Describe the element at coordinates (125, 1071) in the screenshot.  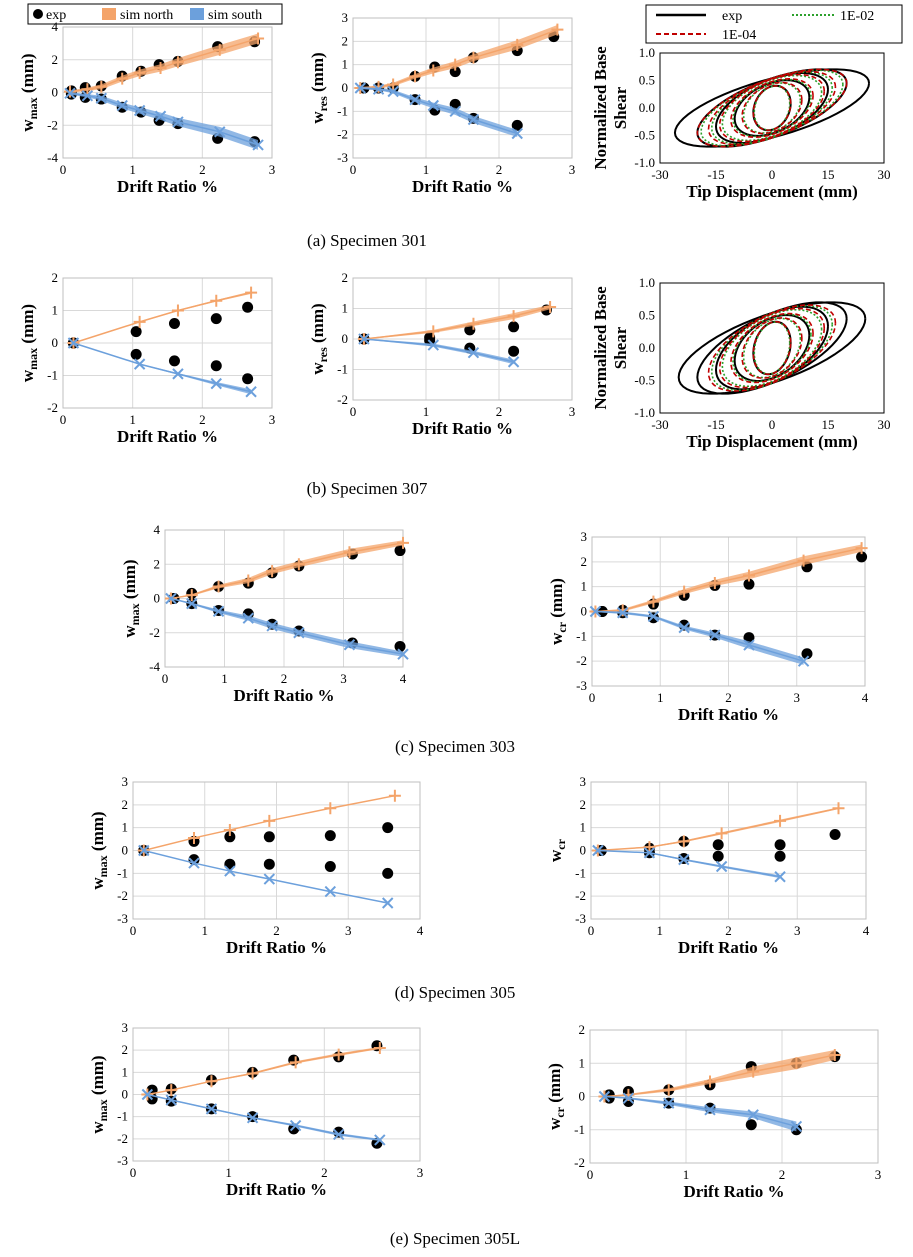
I see `y-tick-label-4: 1` at that location.